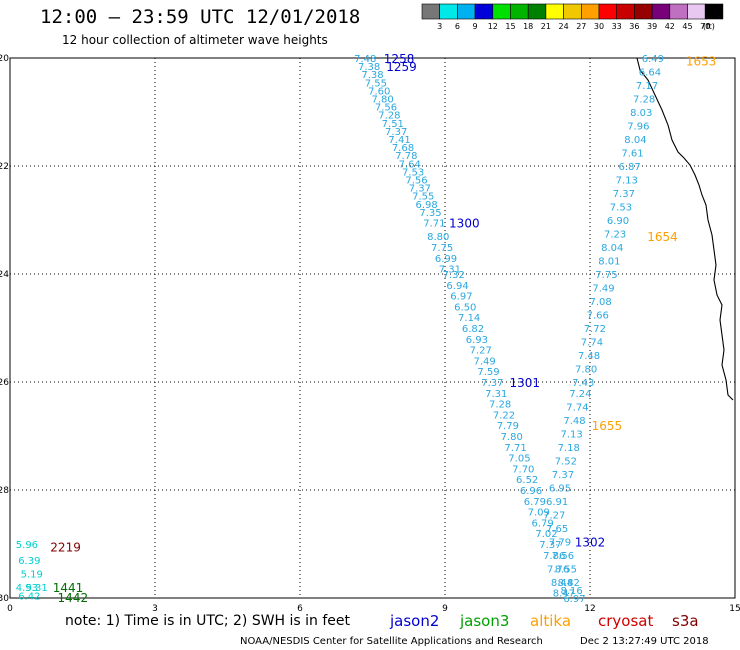 The width and height of the screenshot is (740, 650). Describe the element at coordinates (508, 426) in the screenshot. I see `swh-value-label: 7.79` at that location.